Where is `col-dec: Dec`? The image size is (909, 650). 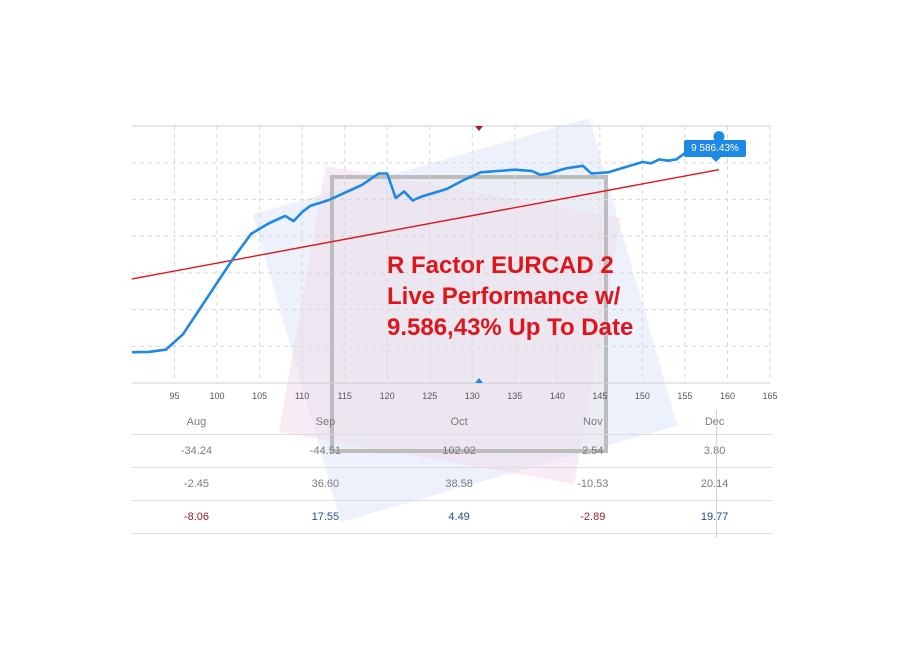 col-dec: Dec is located at coordinates (714, 422).